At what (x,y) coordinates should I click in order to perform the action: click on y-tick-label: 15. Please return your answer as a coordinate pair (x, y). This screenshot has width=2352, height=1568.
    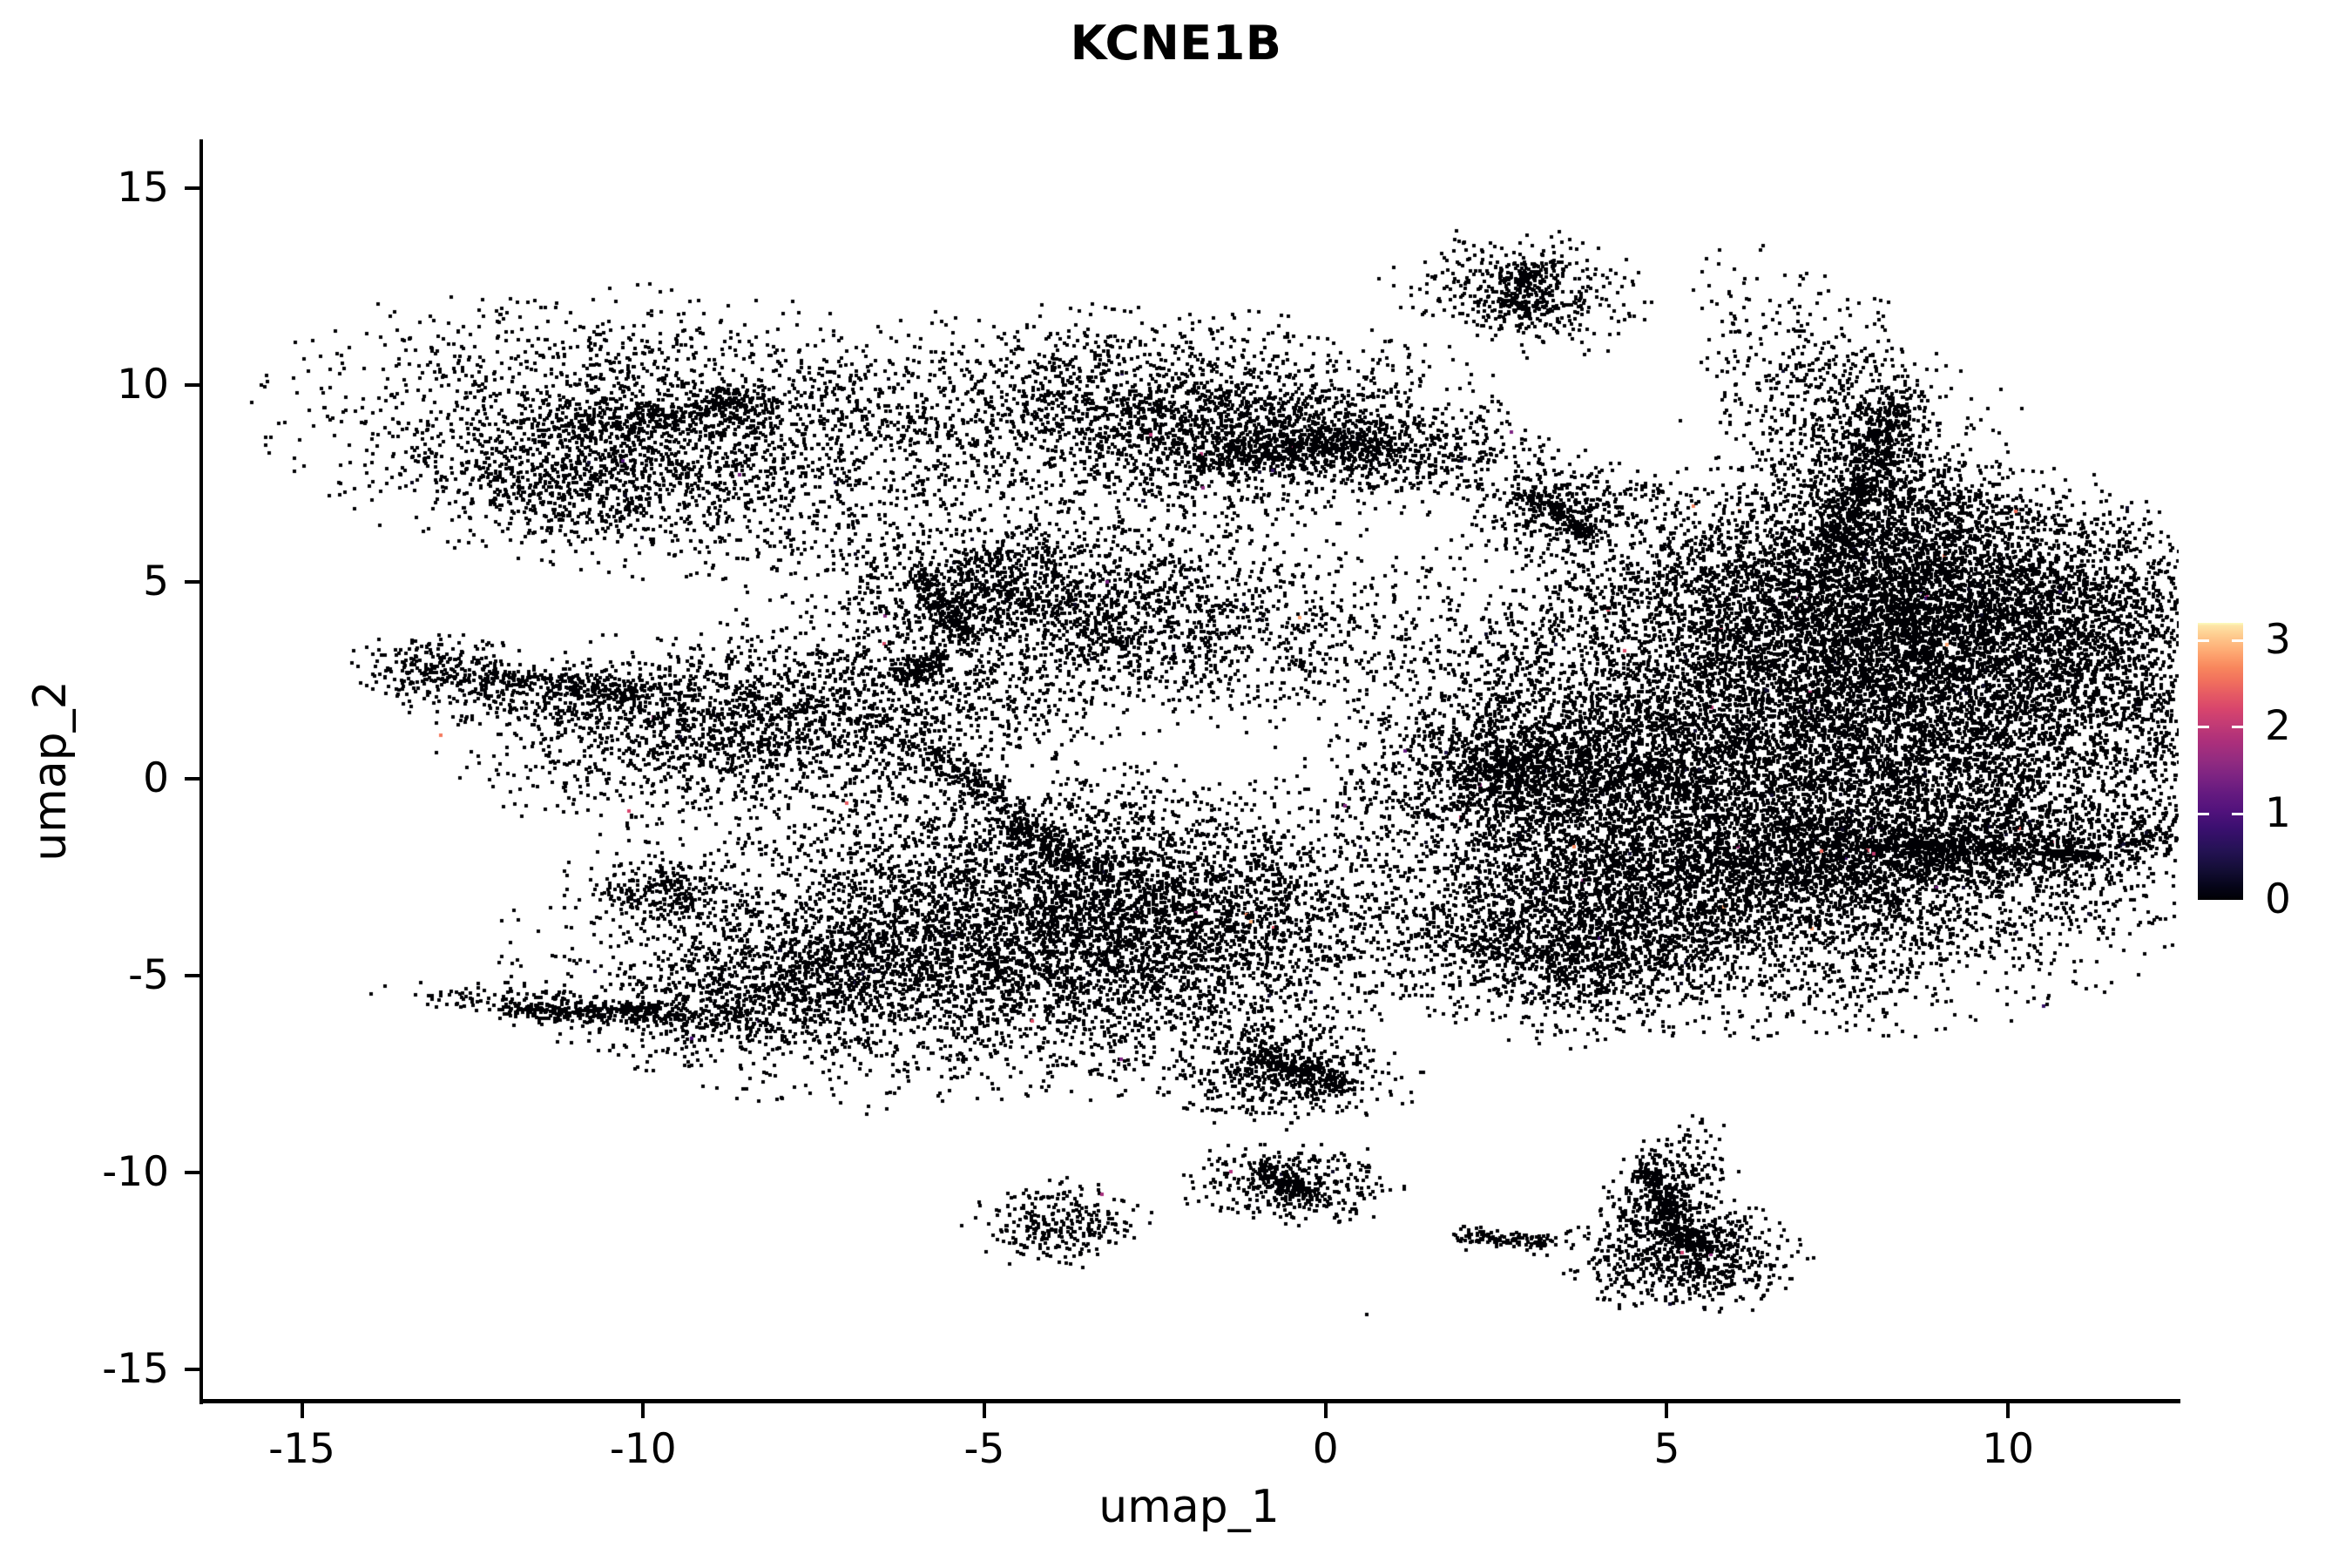
    Looking at the image, I should click on (143, 188).